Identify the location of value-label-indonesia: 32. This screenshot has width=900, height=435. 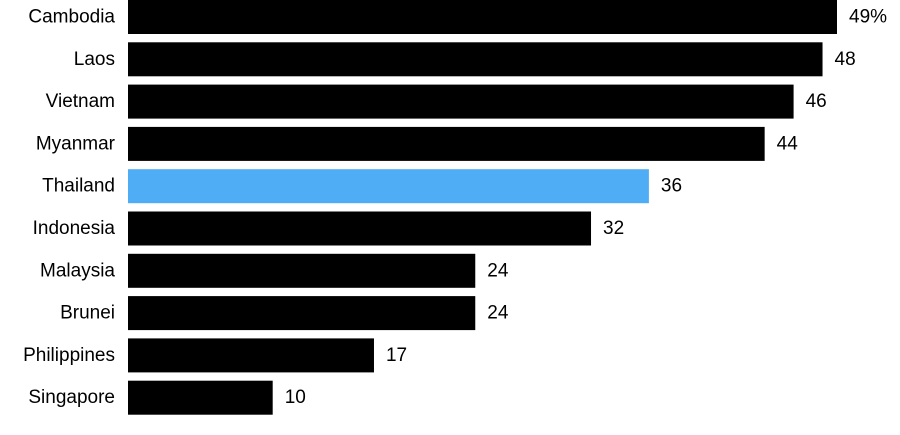
(613, 228).